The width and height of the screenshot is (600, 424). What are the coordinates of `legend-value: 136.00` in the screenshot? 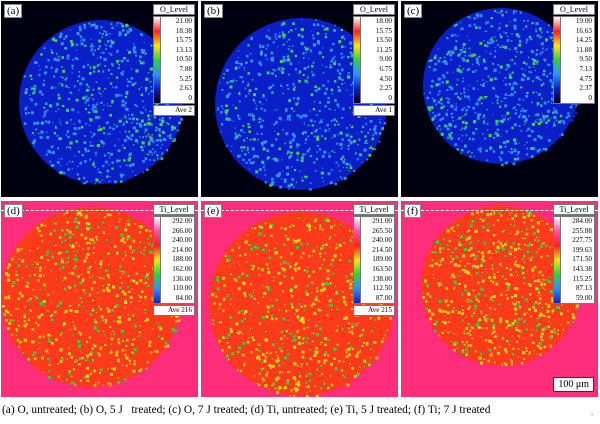 It's located at (182, 278).